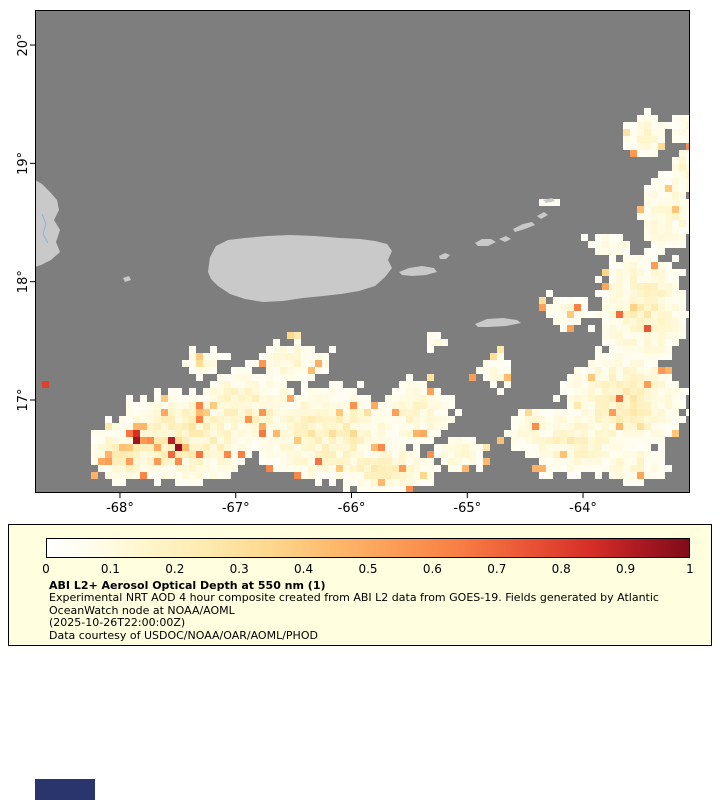  Describe the element at coordinates (46, 569) in the screenshot. I see `colorbar-tick-label: 0` at that location.